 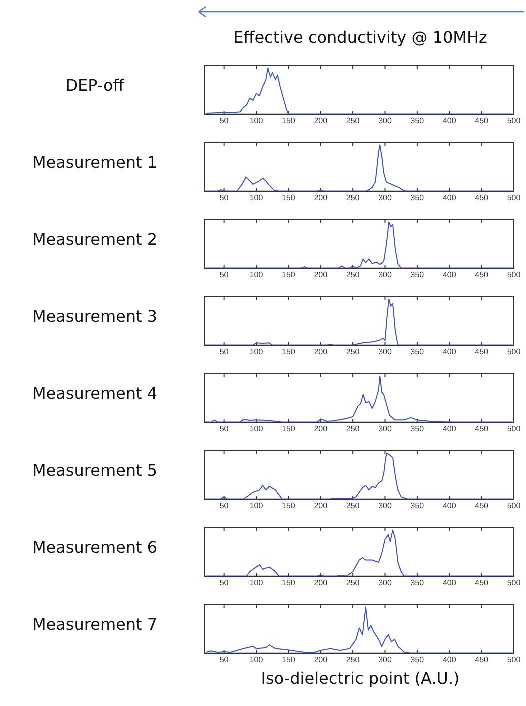 I want to click on y-axis-title: Measurement 6, so click(x=95, y=548).